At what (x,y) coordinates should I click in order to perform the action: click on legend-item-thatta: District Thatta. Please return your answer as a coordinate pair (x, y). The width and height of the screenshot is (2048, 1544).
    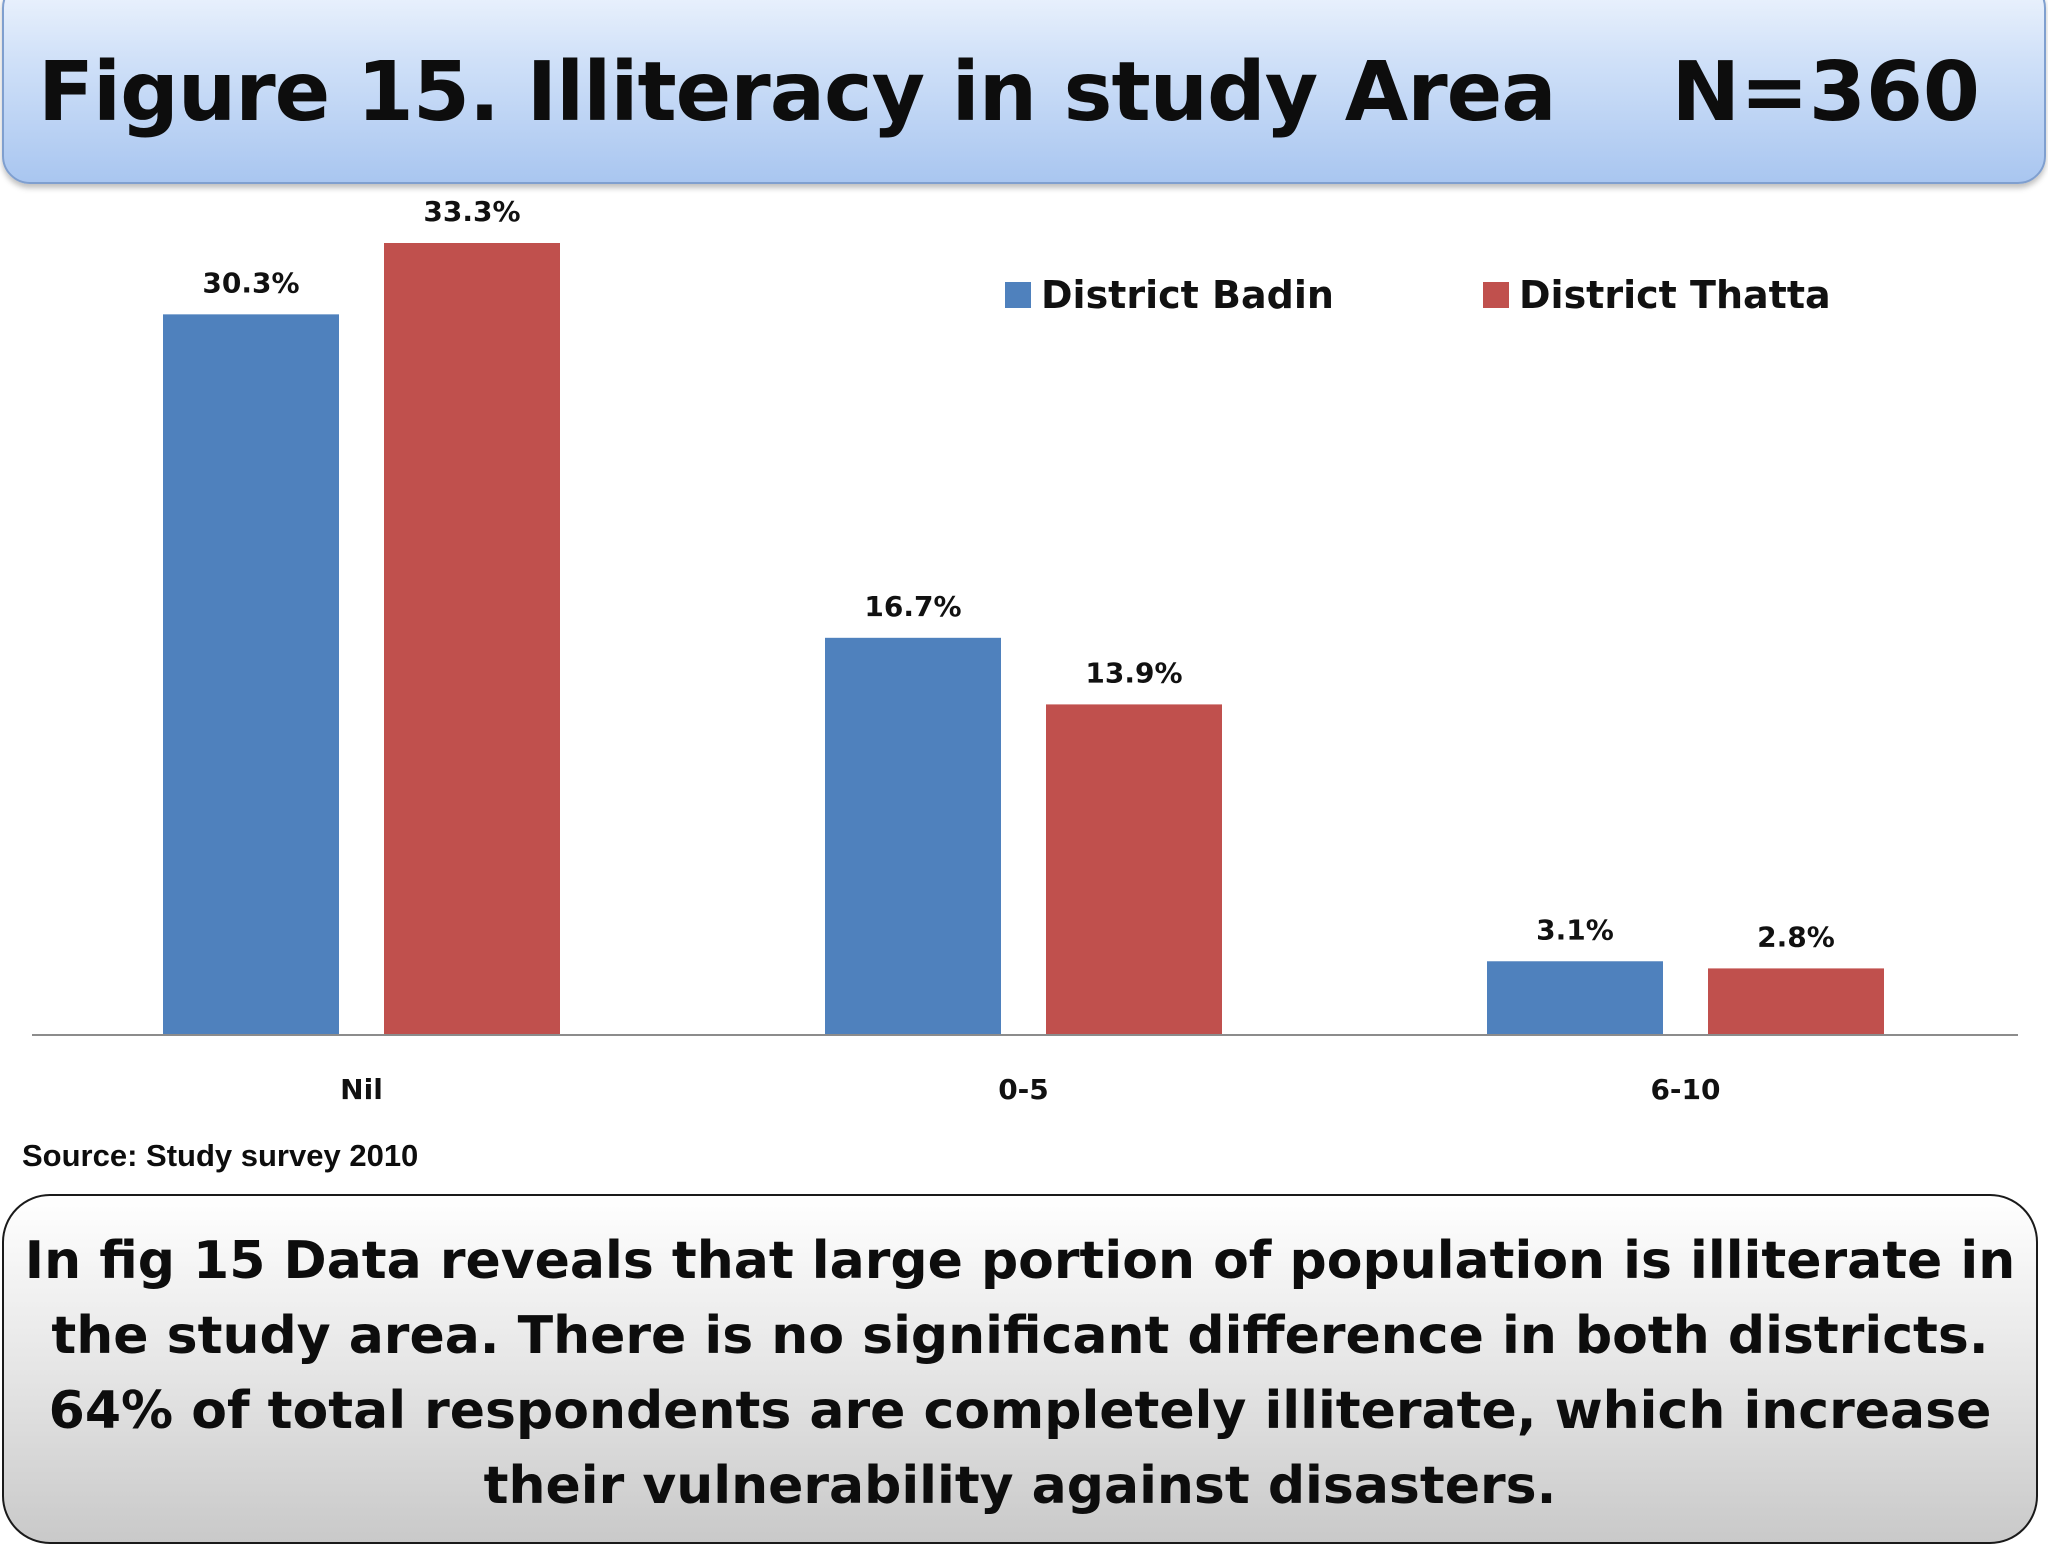
    Looking at the image, I should click on (1657, 295).